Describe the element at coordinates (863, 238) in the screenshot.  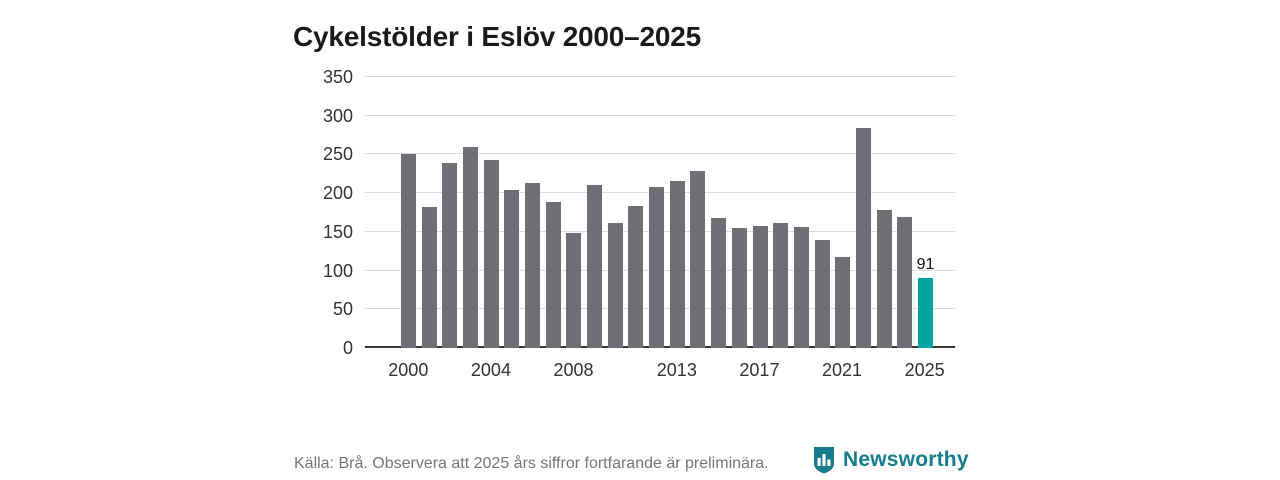
I see `bar-2022` at that location.